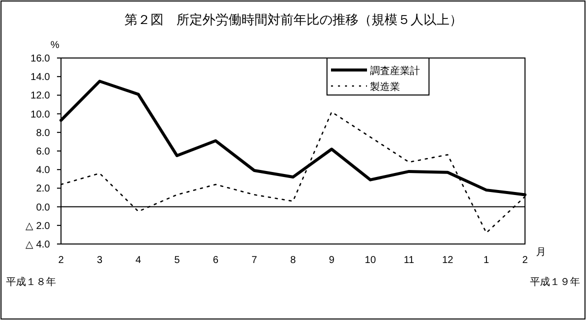  I want to click on x-tick-label: 5, so click(177, 260).